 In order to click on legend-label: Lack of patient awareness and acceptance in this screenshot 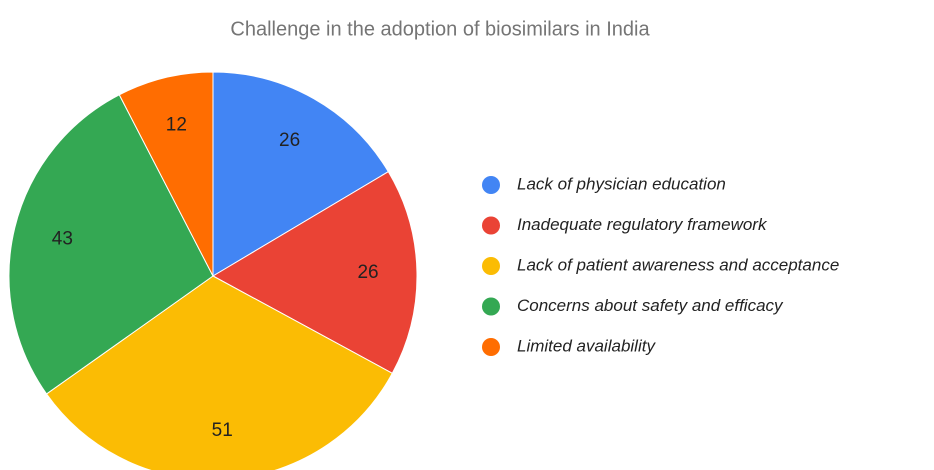, I will do `click(678, 264)`.